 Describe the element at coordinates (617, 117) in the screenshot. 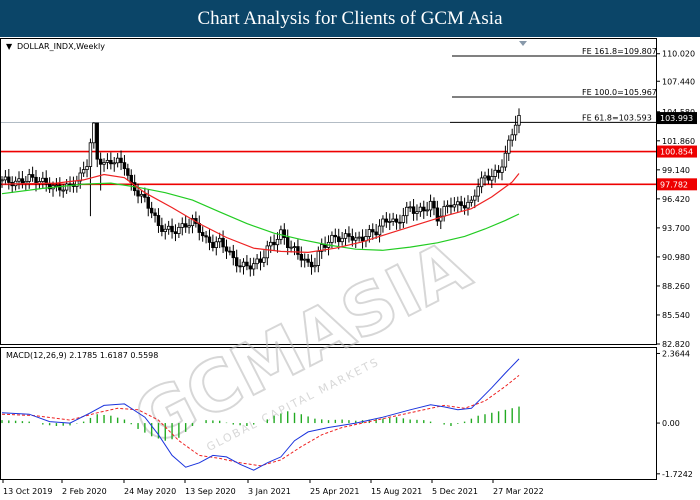

I see `fibo-level-label: FE 61.8=103.593` at that location.